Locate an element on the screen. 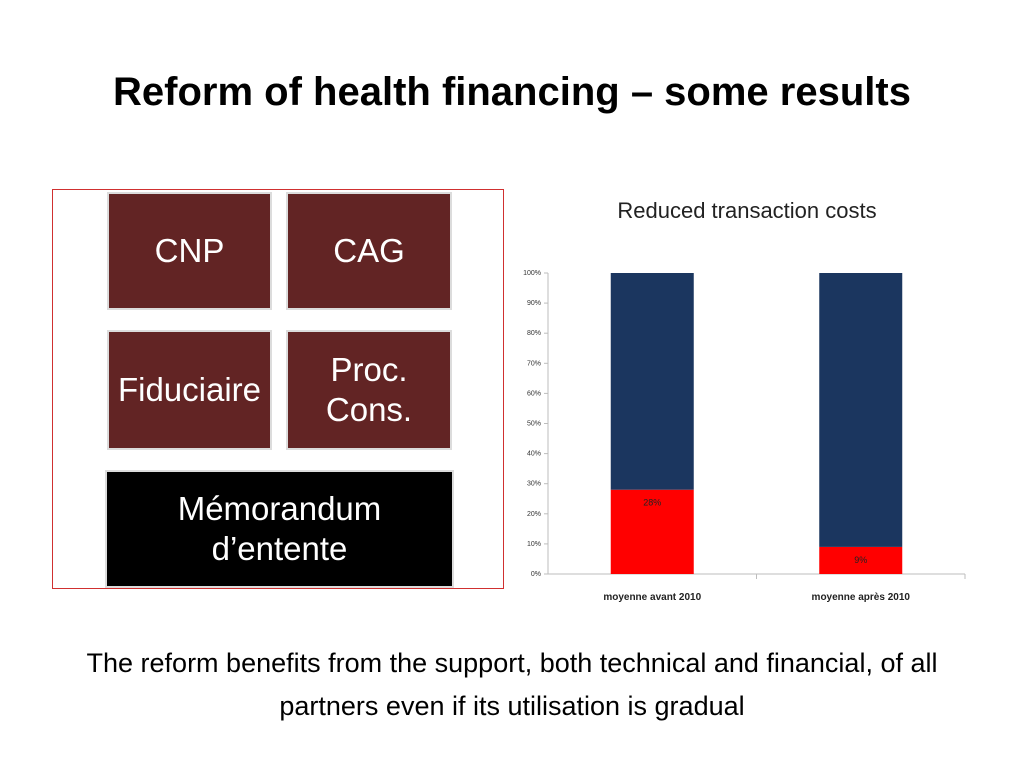 This screenshot has width=1024, height=768. box-proc-cons: Proc. Cons. is located at coordinates (369, 390).